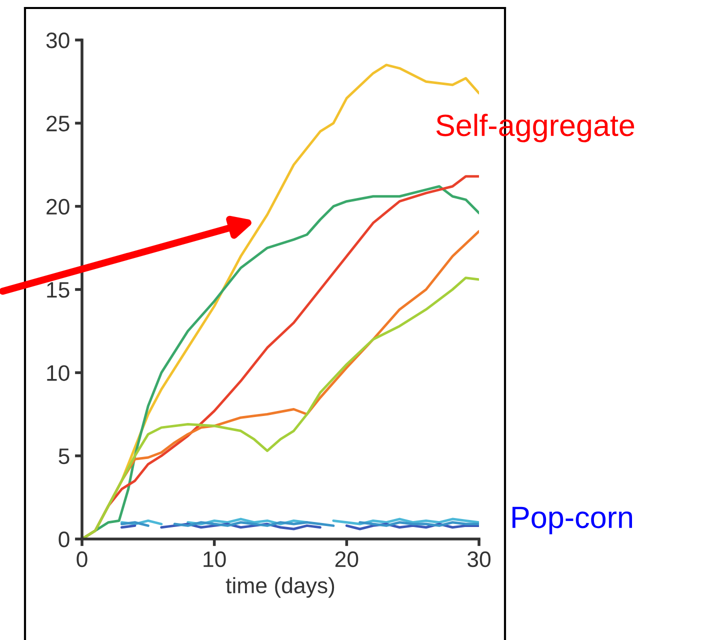 The height and width of the screenshot is (640, 711). Describe the element at coordinates (82, 559) in the screenshot. I see `x-tick-label: 0` at that location.